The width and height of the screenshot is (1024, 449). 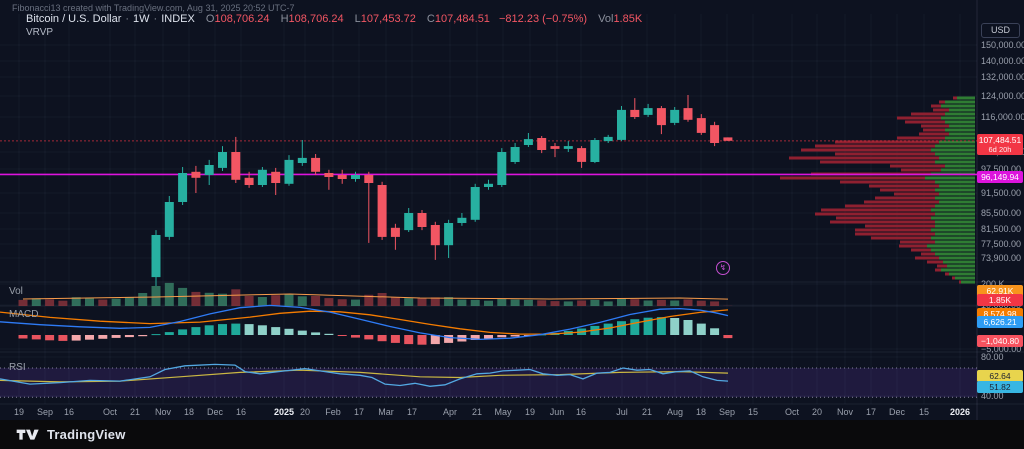 What do you see at coordinates (210, 19) in the screenshot?
I see `open-label: O` at bounding box center [210, 19].